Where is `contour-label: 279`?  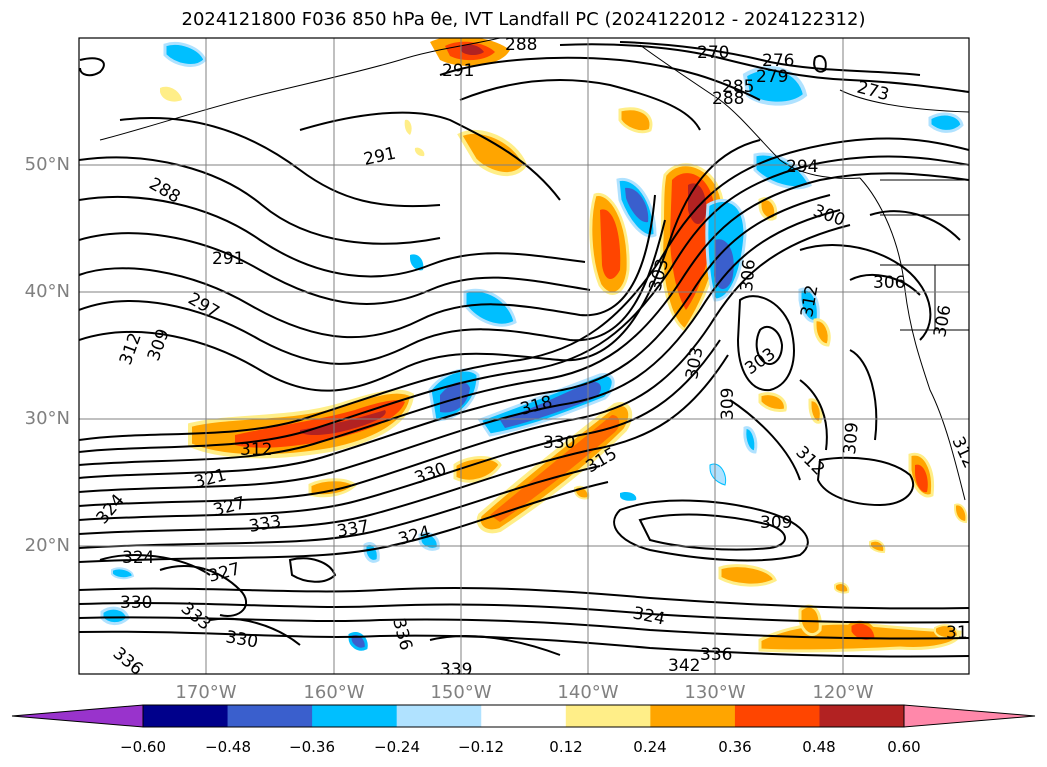 contour-label: 279 is located at coordinates (772, 77).